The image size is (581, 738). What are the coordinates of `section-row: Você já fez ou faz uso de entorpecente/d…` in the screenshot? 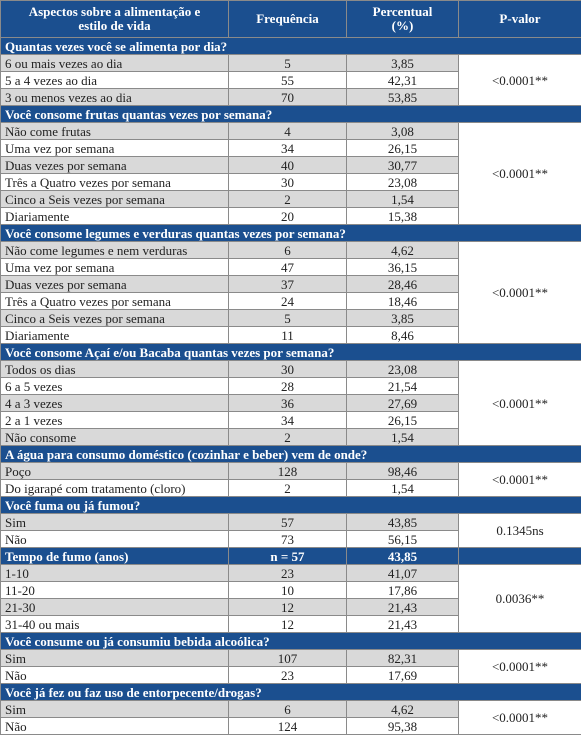 It's located at (290, 692).